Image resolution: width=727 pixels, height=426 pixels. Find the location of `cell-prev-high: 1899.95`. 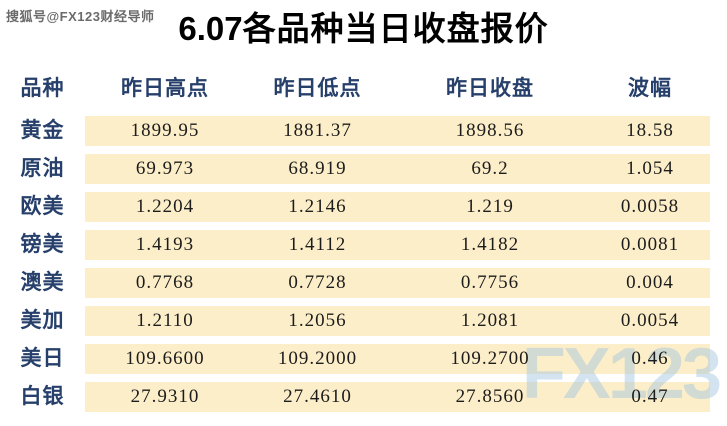

cell-prev-high: 1899.95 is located at coordinates (165, 130).